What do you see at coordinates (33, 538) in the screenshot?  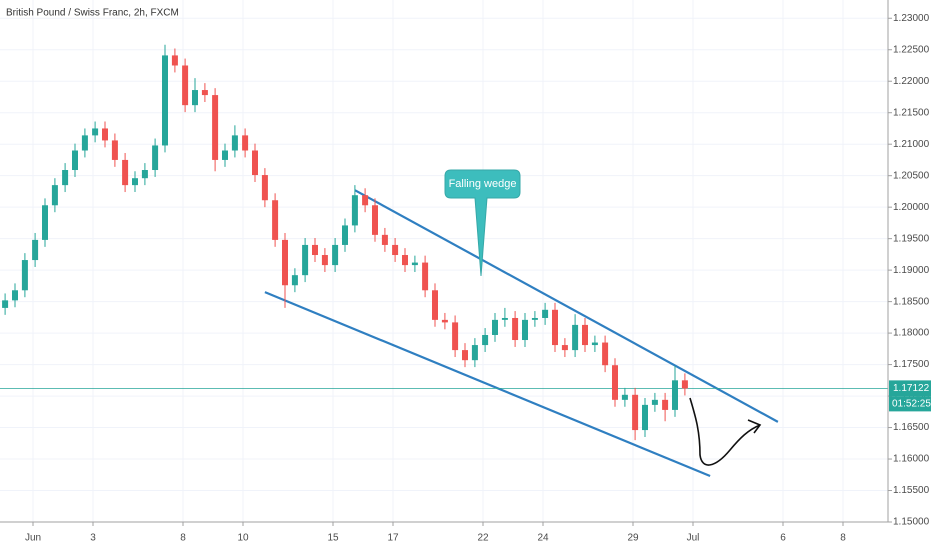 I see `x-tick-label: Jun` at bounding box center [33, 538].